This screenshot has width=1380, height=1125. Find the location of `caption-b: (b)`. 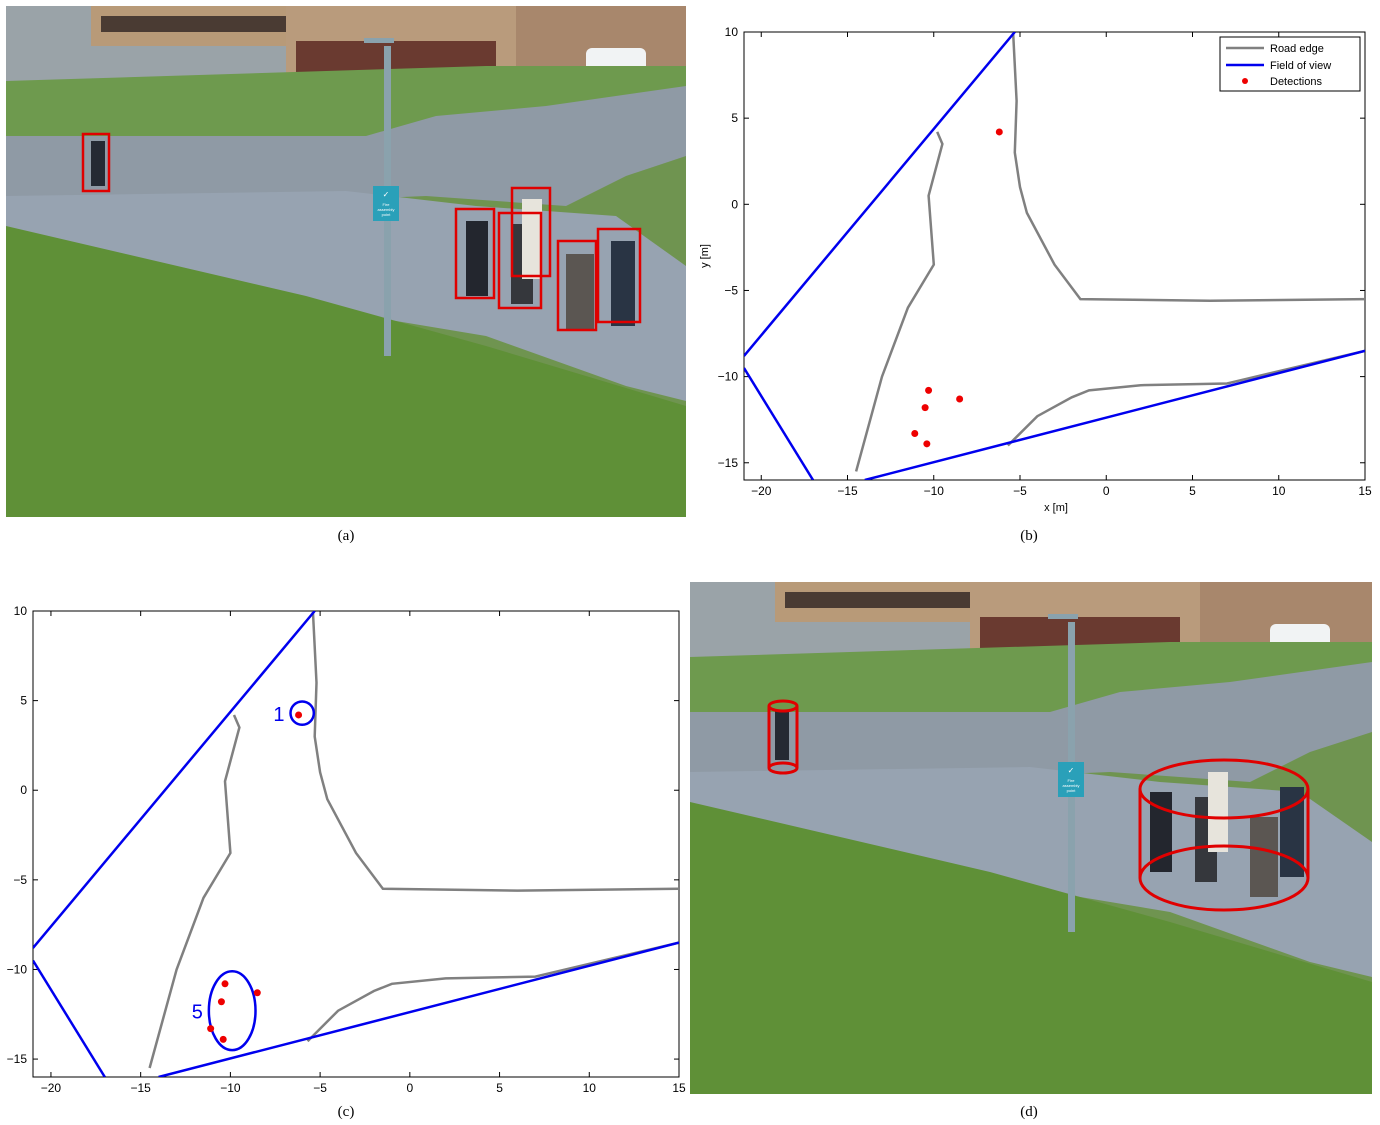

caption-b: (b) is located at coordinates (1029, 536).